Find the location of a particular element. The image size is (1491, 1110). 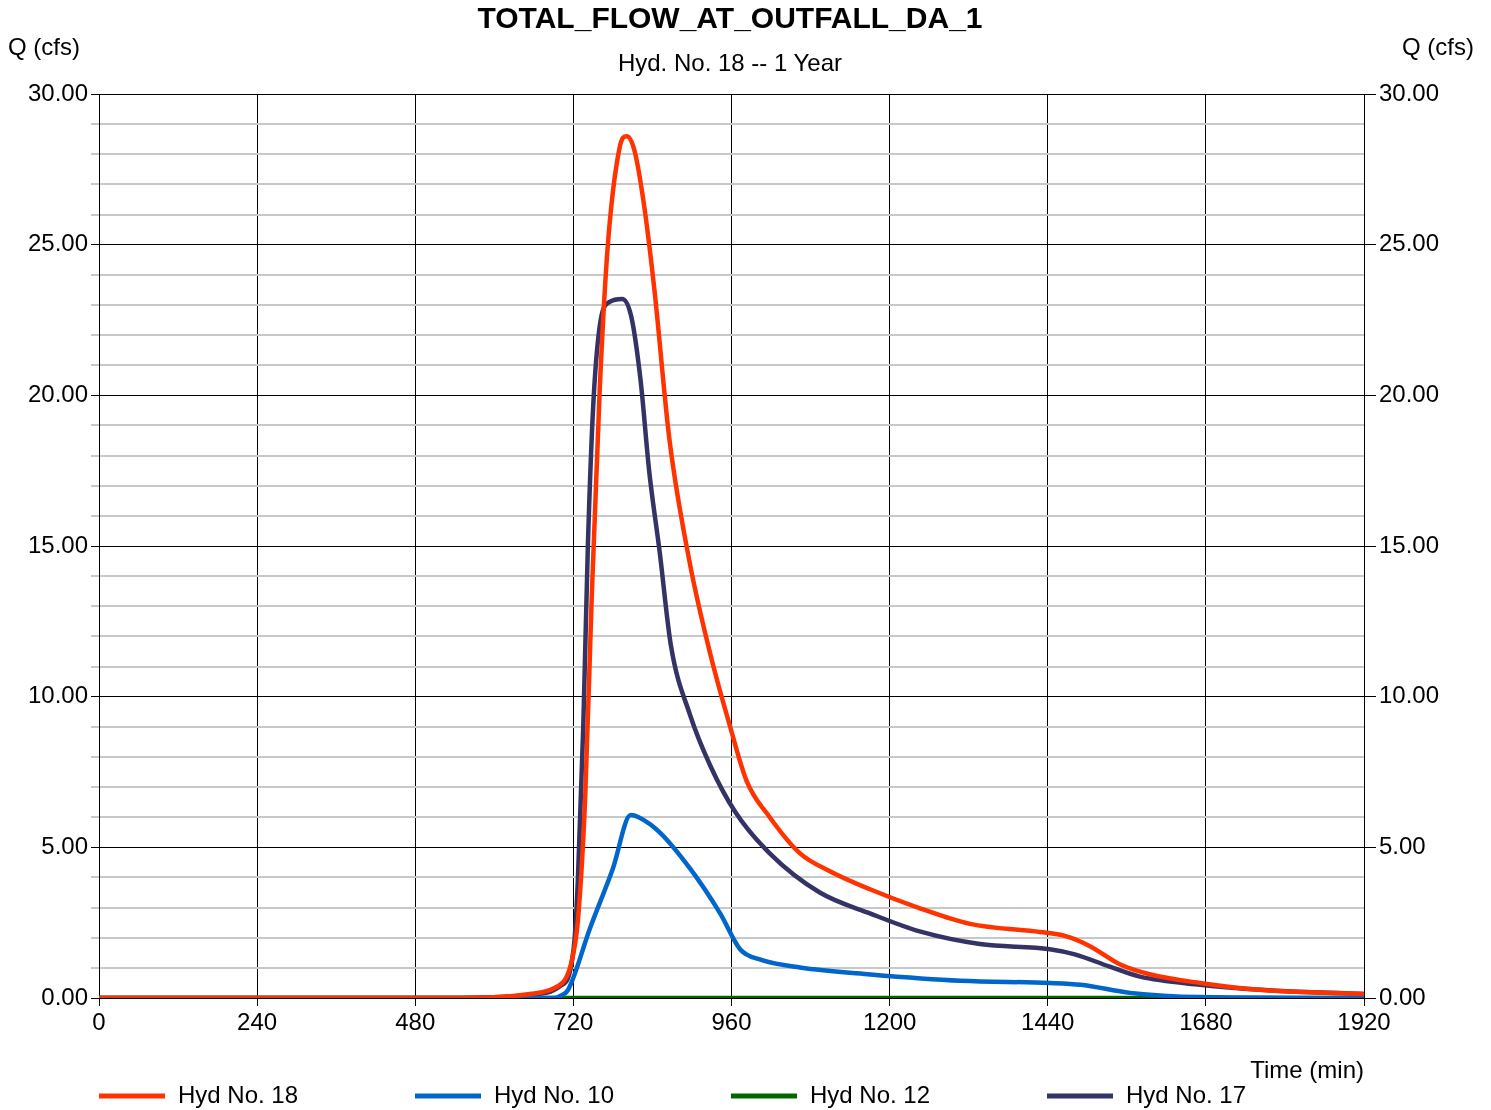

y2-axis-title: Q (cfs) is located at coordinates (1438, 46).